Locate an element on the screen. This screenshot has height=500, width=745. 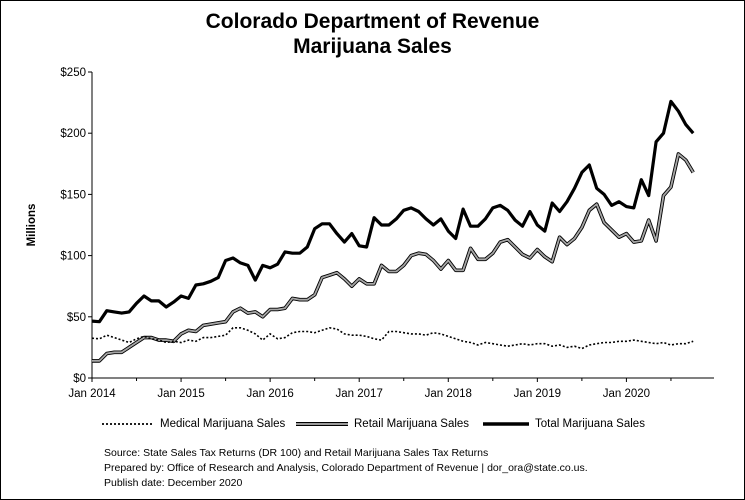
y-tick-label: $100 is located at coordinates (73, 257).